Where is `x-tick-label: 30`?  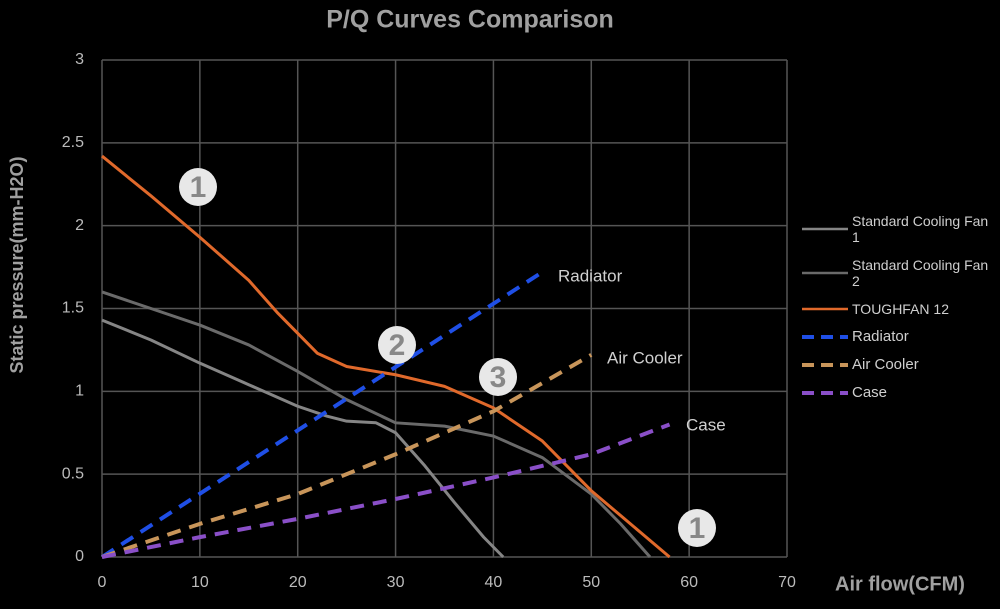 x-tick-label: 30 is located at coordinates (396, 582).